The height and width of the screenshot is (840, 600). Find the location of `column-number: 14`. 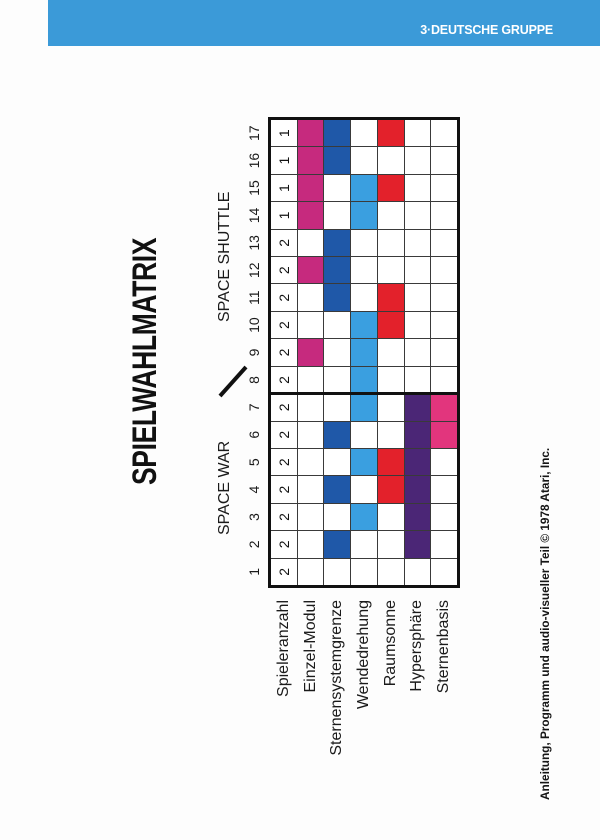

column-number: 14 is located at coordinates (254, 215).